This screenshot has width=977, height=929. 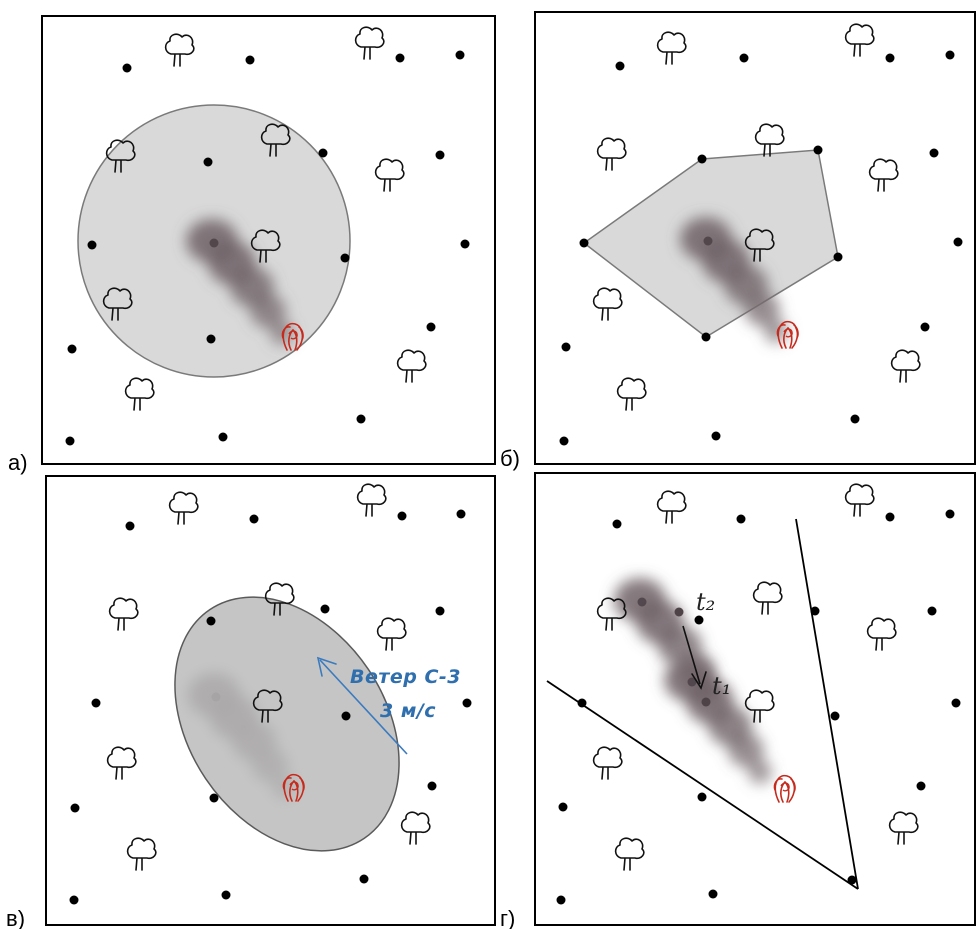 I want to click on panel-g-motion-arrow, so click(x=694, y=657).